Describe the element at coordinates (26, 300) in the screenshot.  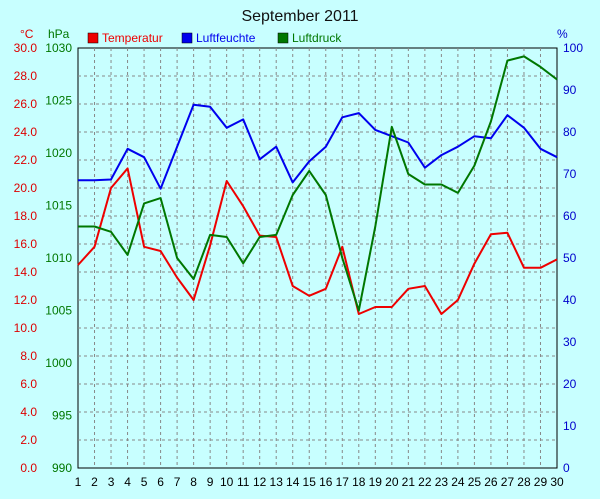
I see `temp-tick-label: 12.0` at that location.